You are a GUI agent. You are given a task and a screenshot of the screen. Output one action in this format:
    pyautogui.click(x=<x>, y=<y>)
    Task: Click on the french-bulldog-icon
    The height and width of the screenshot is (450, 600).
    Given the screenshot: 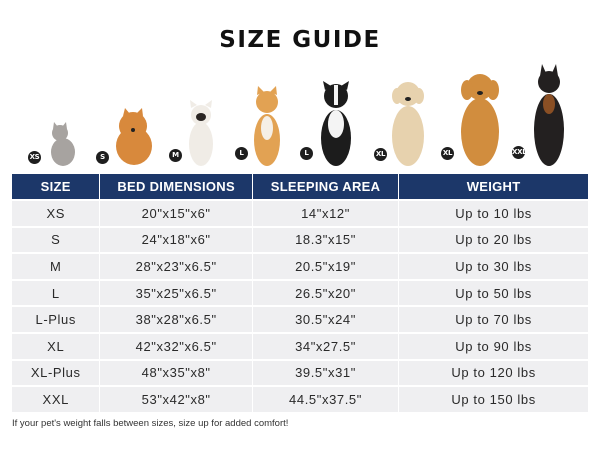 What is the action you would take?
    pyautogui.click(x=201, y=133)
    